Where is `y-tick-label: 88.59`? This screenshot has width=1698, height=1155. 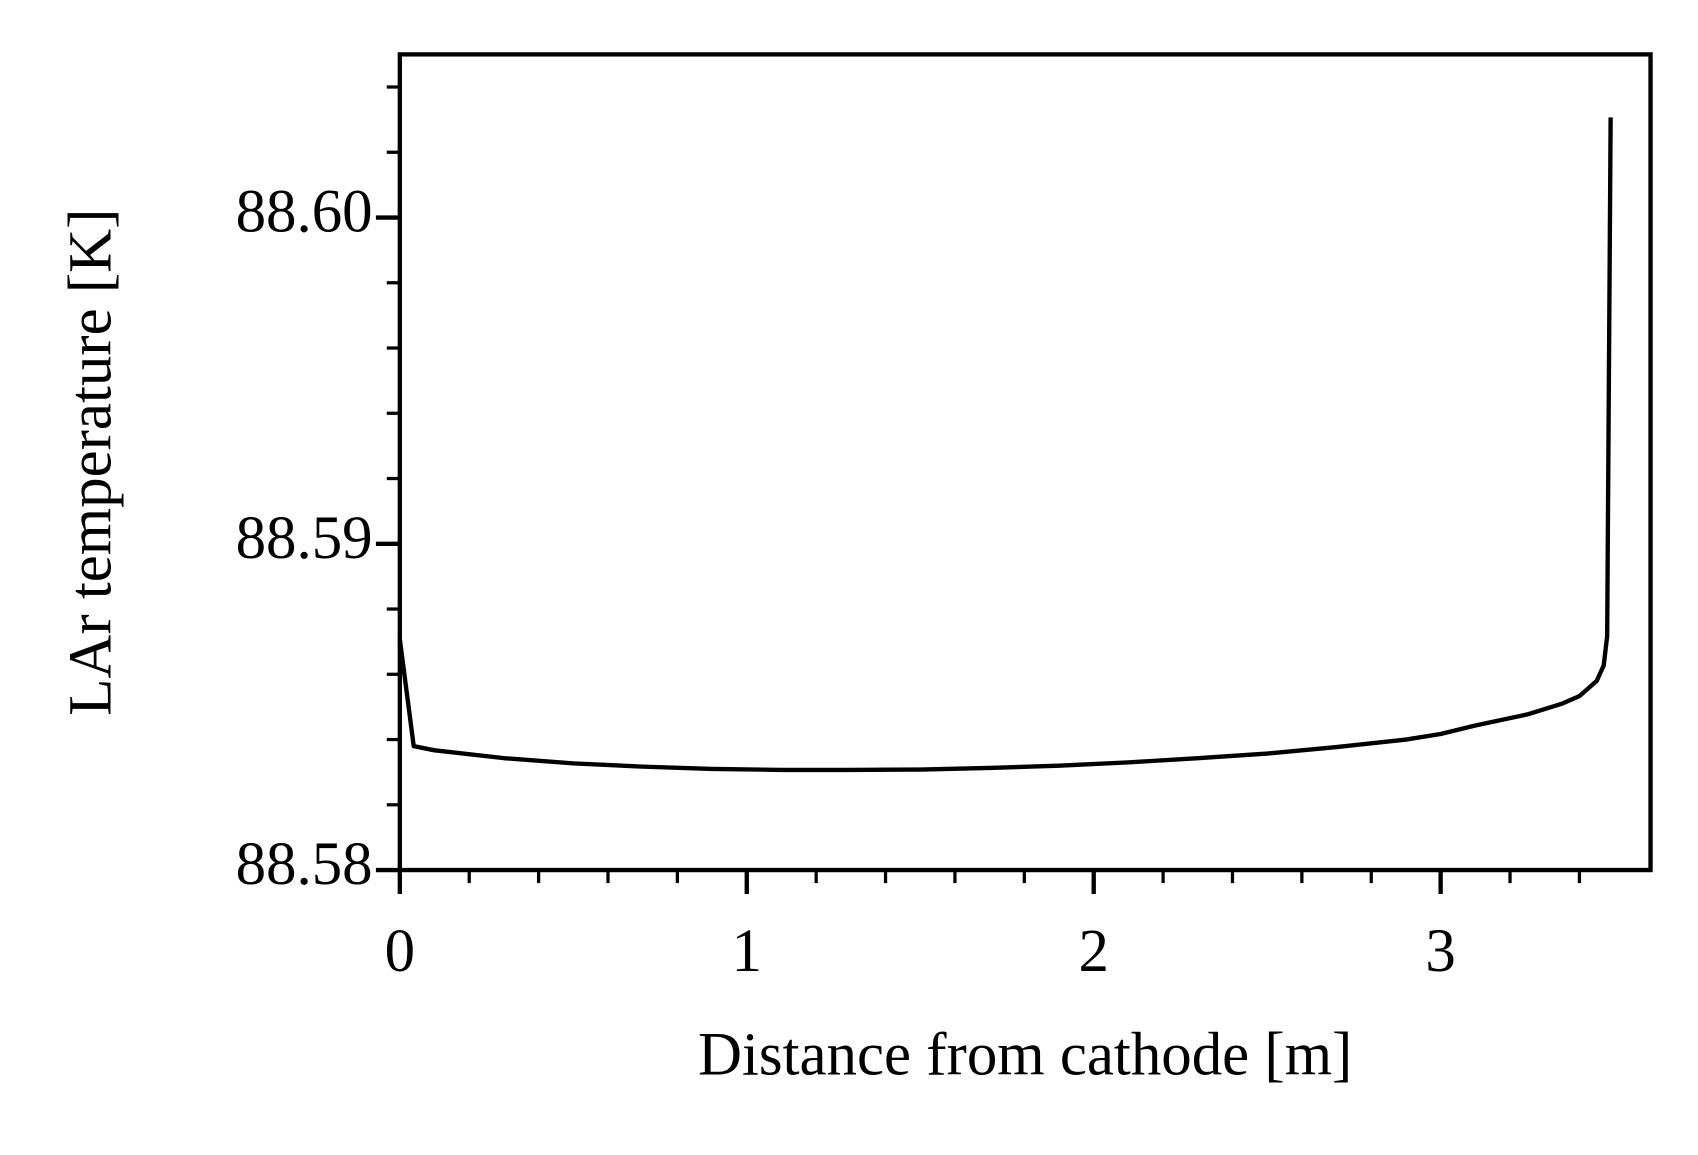
y-tick-label: 88.59 is located at coordinates (304, 538).